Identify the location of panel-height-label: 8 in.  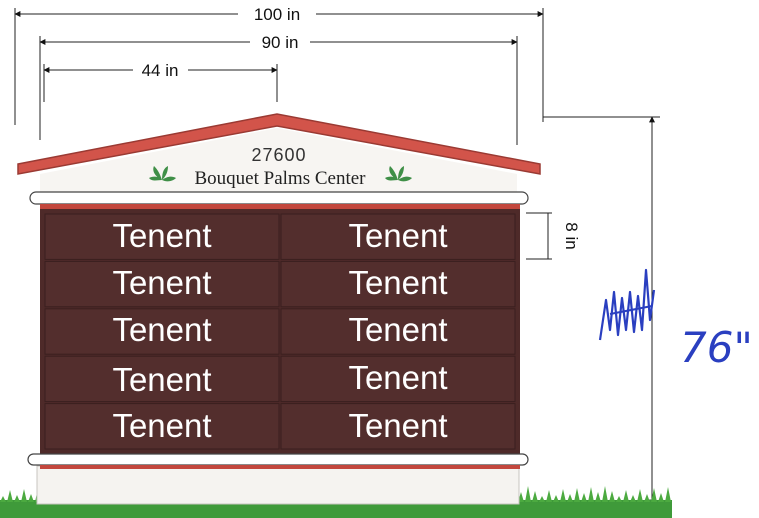
(571, 235).